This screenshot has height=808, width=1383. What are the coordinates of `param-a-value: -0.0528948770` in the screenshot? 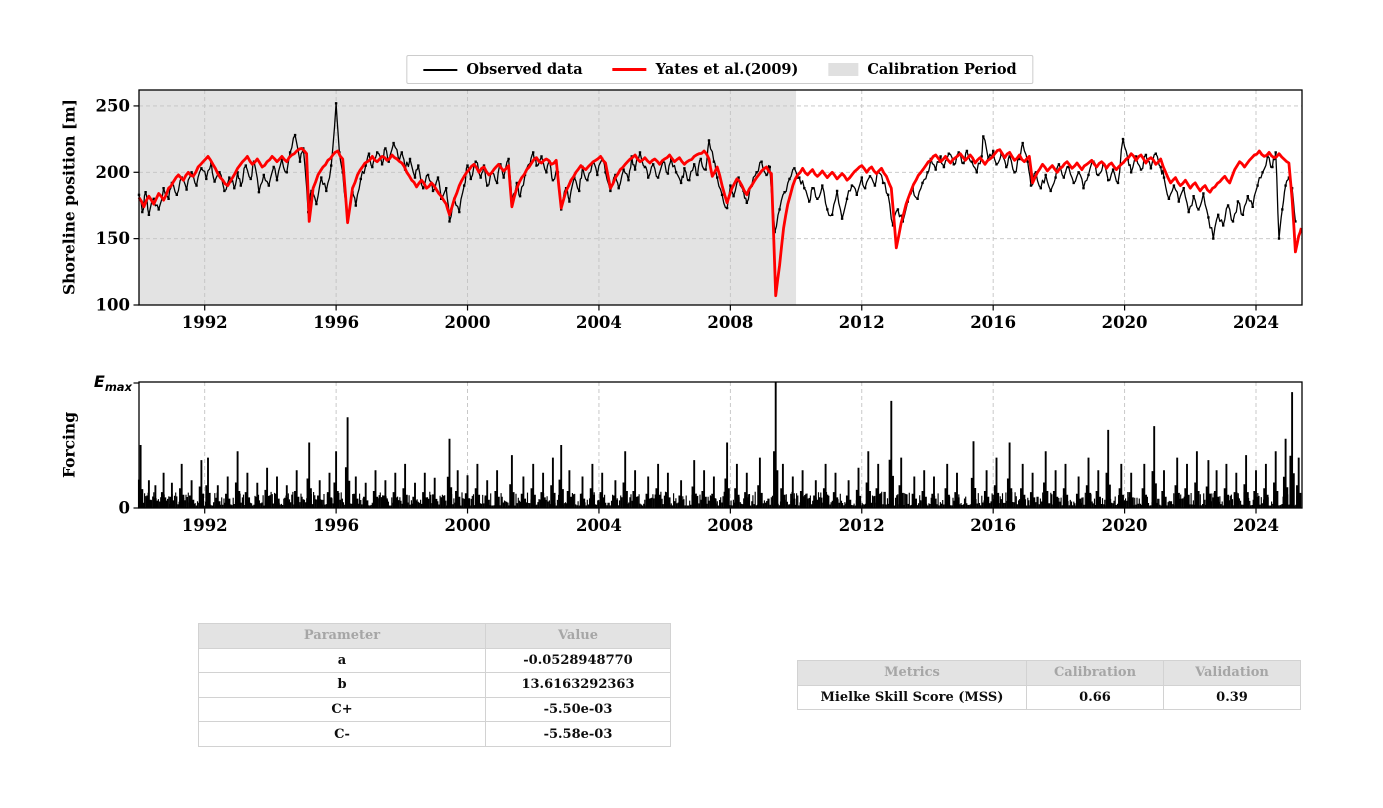 It's located at (578, 660).